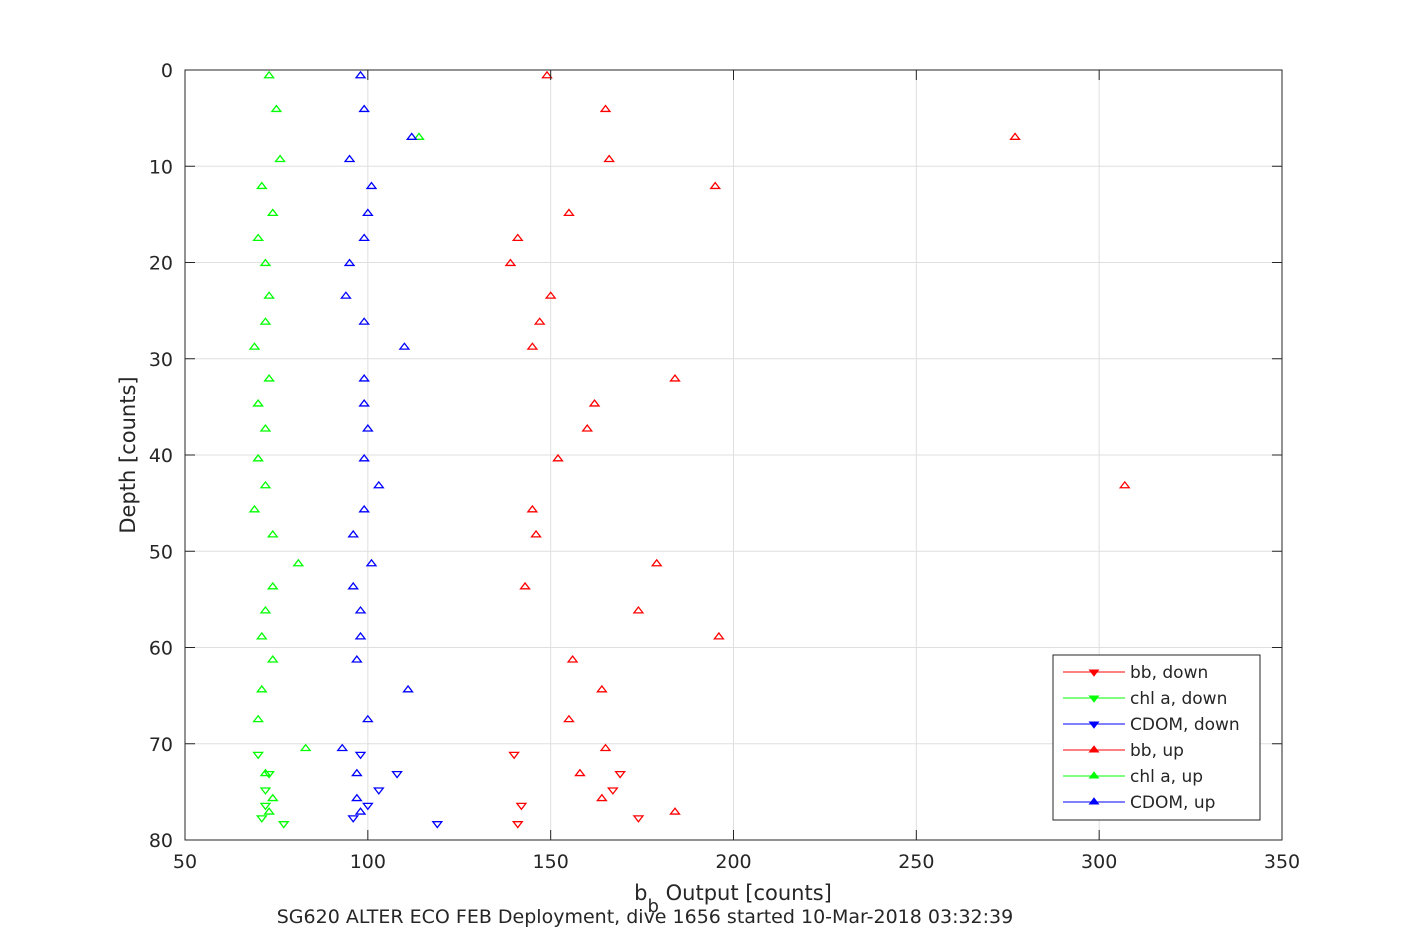 This screenshot has height=945, width=1417. I want to click on x-axis-label: bb Output [counts], so click(733, 899).